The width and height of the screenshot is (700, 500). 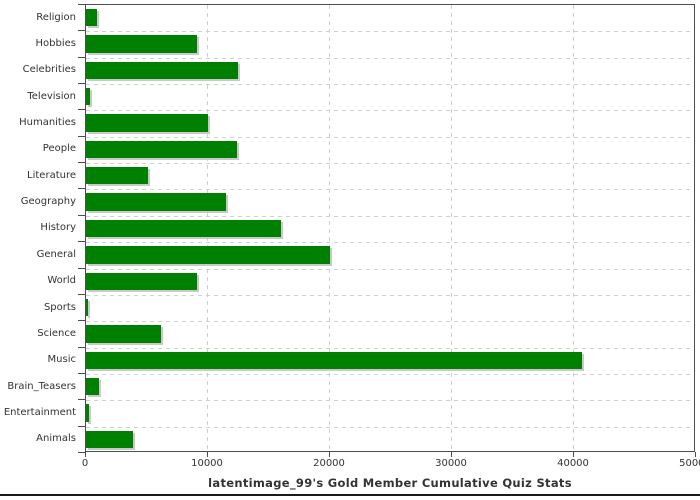 What do you see at coordinates (161, 149) in the screenshot?
I see `bar-people` at bounding box center [161, 149].